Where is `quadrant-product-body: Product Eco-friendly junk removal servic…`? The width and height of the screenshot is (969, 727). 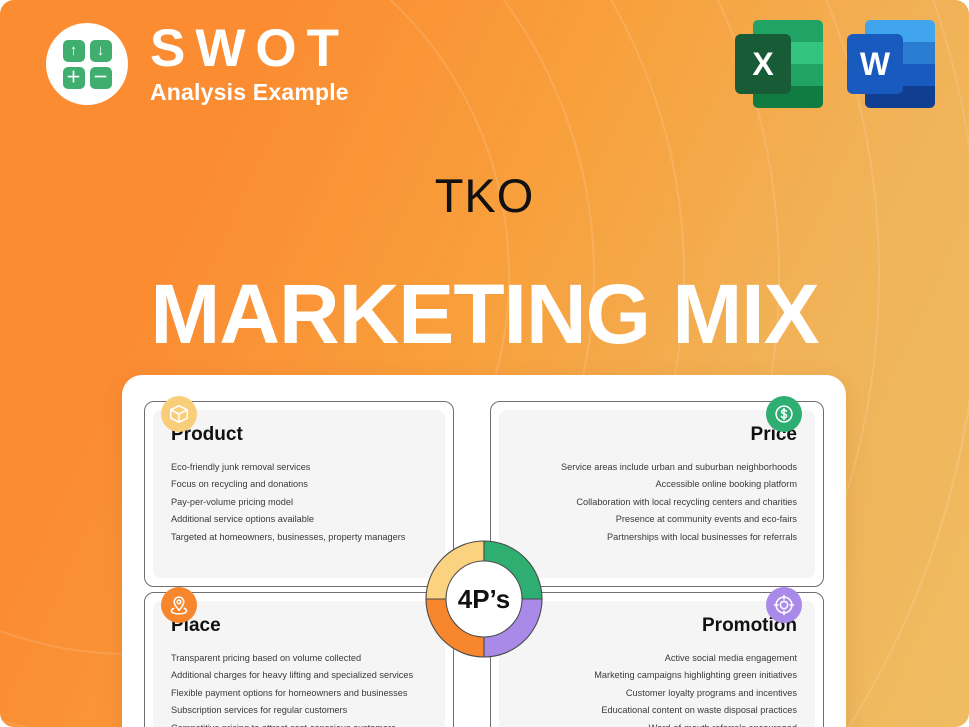
quadrant-product-body: Product Eco-friendly junk removal servic… is located at coordinates (299, 494).